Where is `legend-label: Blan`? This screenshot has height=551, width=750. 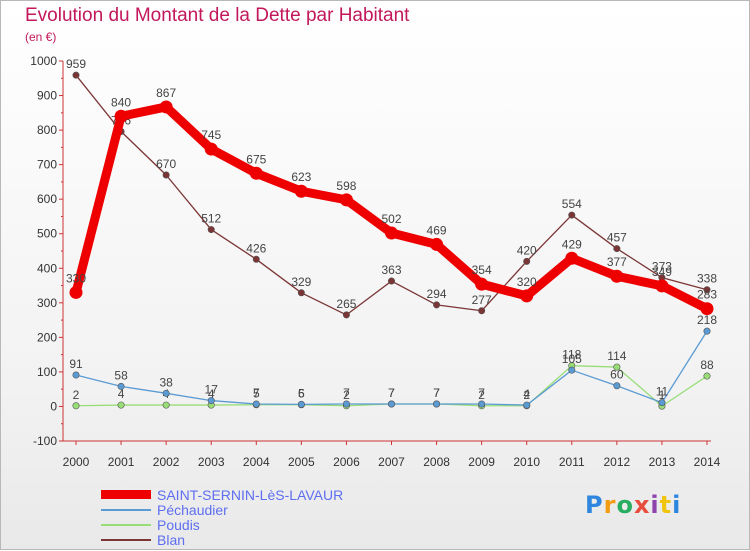 legend-label: Blan is located at coordinates (171, 539).